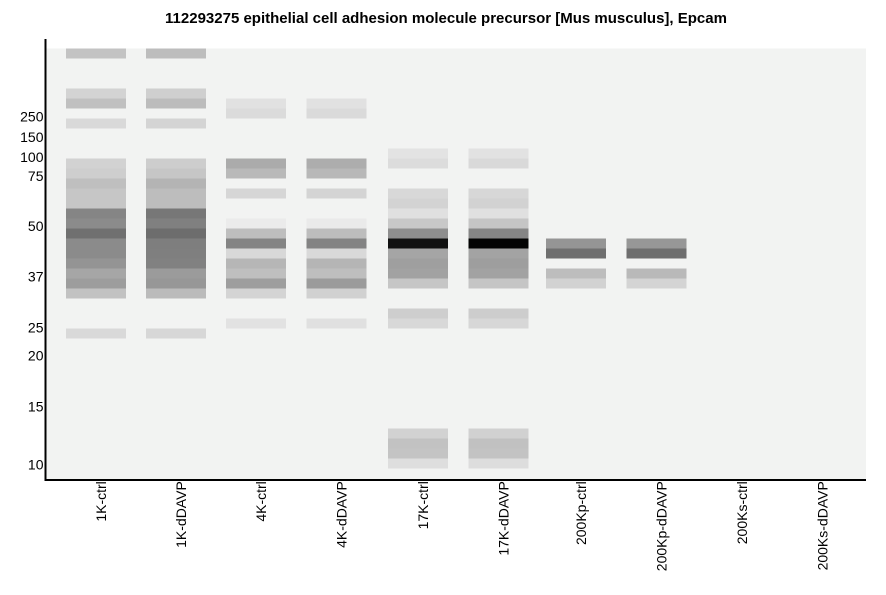 The height and width of the screenshot is (595, 886). I want to click on svg-text: 20, so click(36, 356).